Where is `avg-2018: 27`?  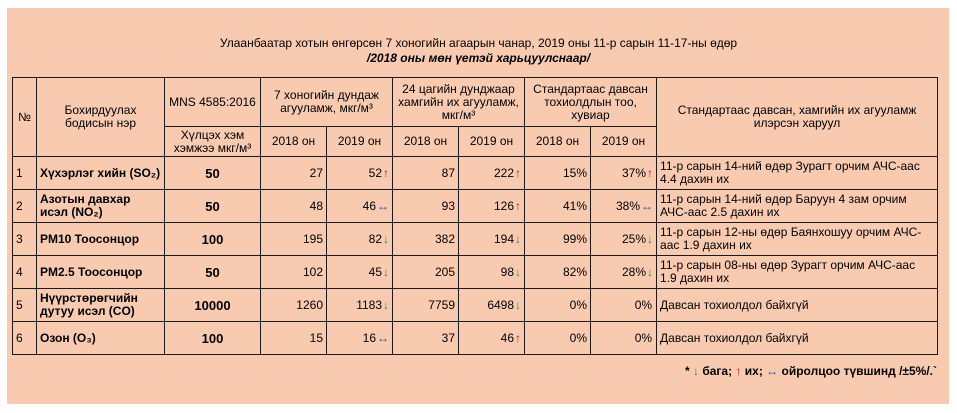 avg-2018: 27 is located at coordinates (293, 173).